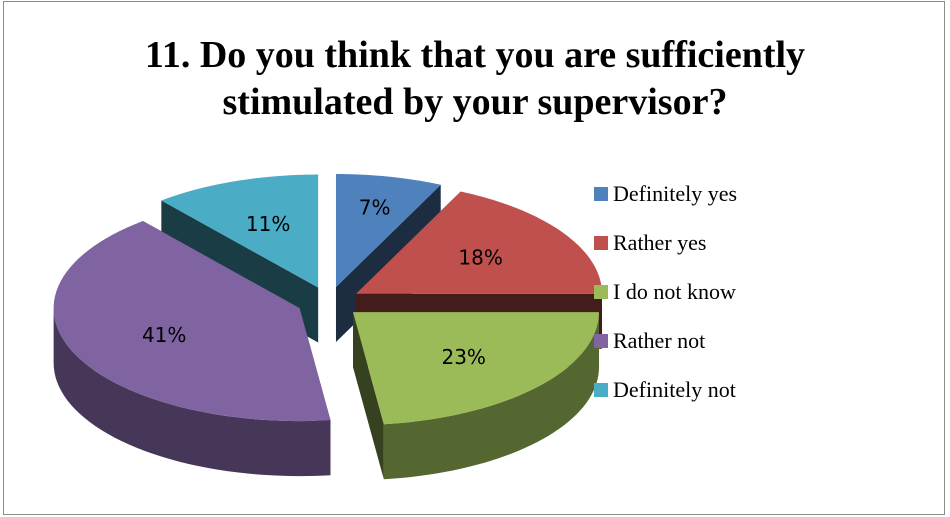 This screenshot has height=517, width=950. Describe the element at coordinates (674, 390) in the screenshot. I see `legend-label: Definitely not` at that location.